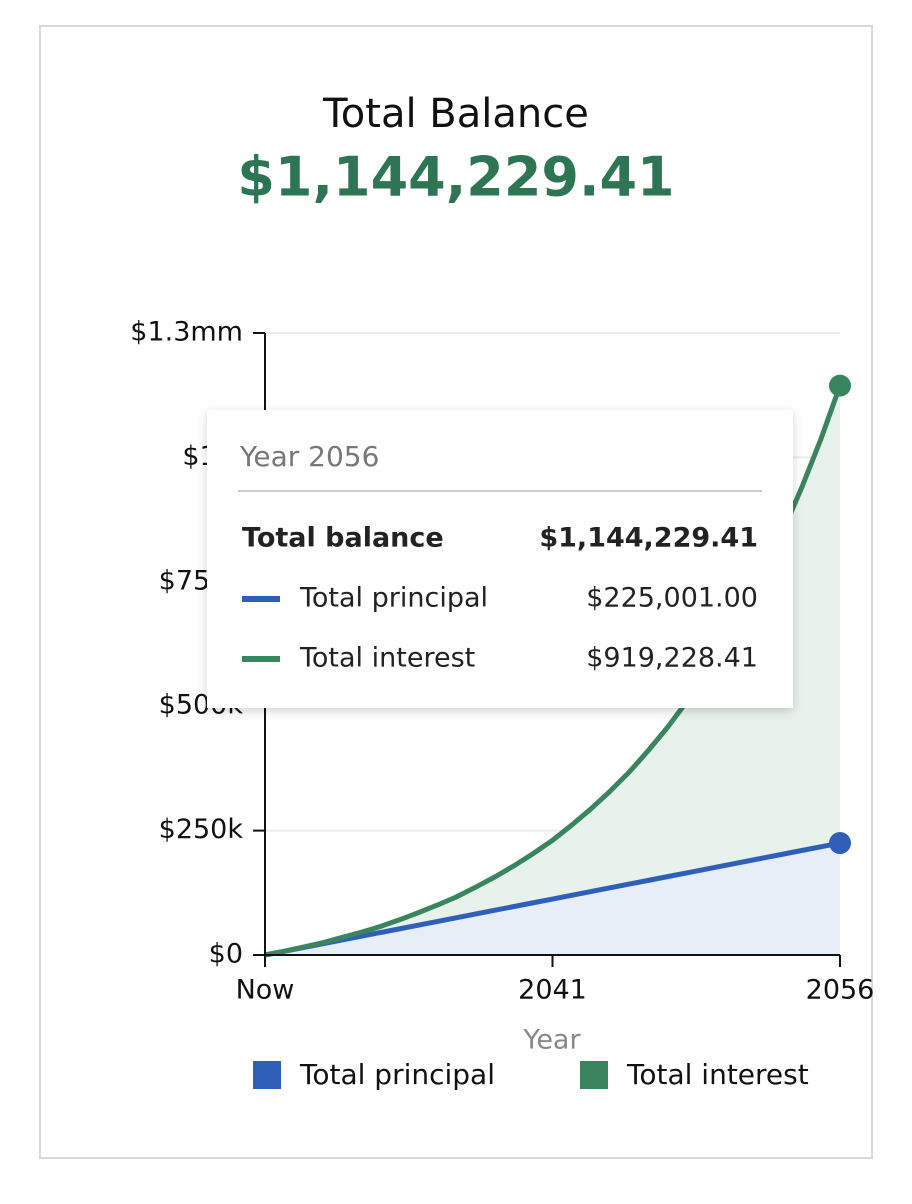  I want to click on tooltip-title: Year 2056, so click(309, 456).